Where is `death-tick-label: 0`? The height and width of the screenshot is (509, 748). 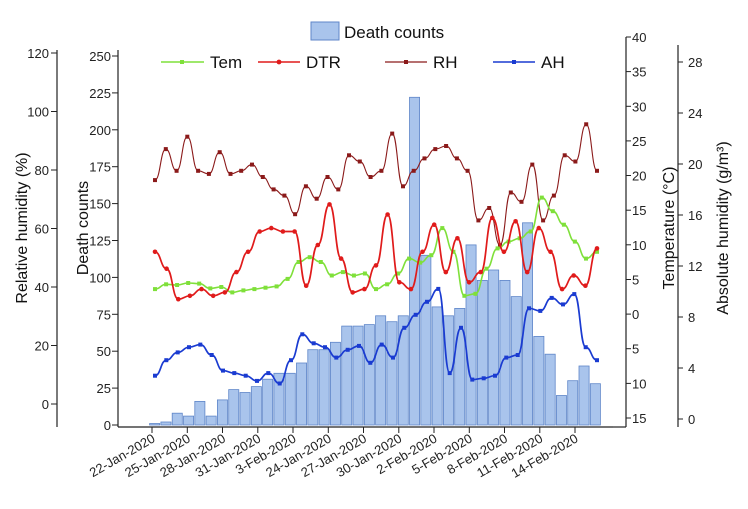 death-tick-label: 0 is located at coordinates (107, 425).